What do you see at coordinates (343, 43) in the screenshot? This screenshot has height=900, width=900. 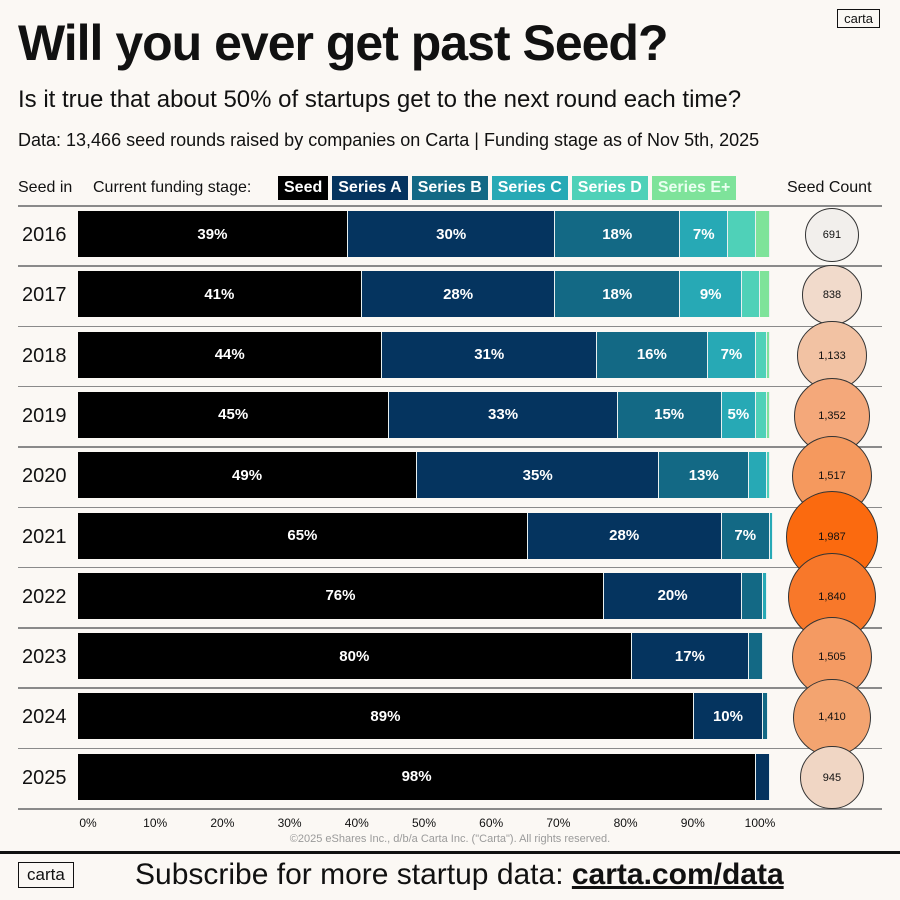 I see `chart-title: Will you ever get past Seed?` at bounding box center [343, 43].